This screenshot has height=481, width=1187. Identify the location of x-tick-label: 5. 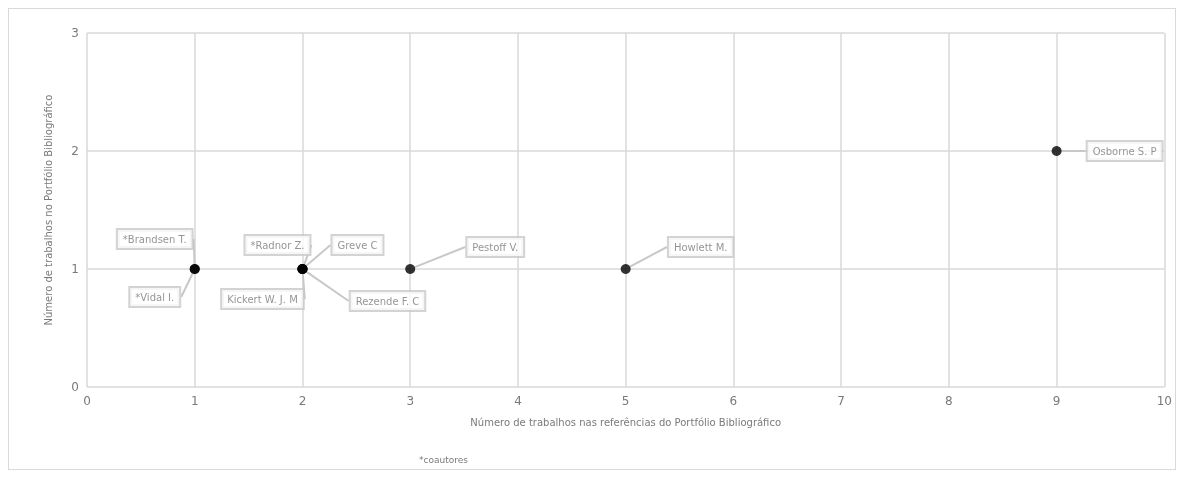
(625, 401).